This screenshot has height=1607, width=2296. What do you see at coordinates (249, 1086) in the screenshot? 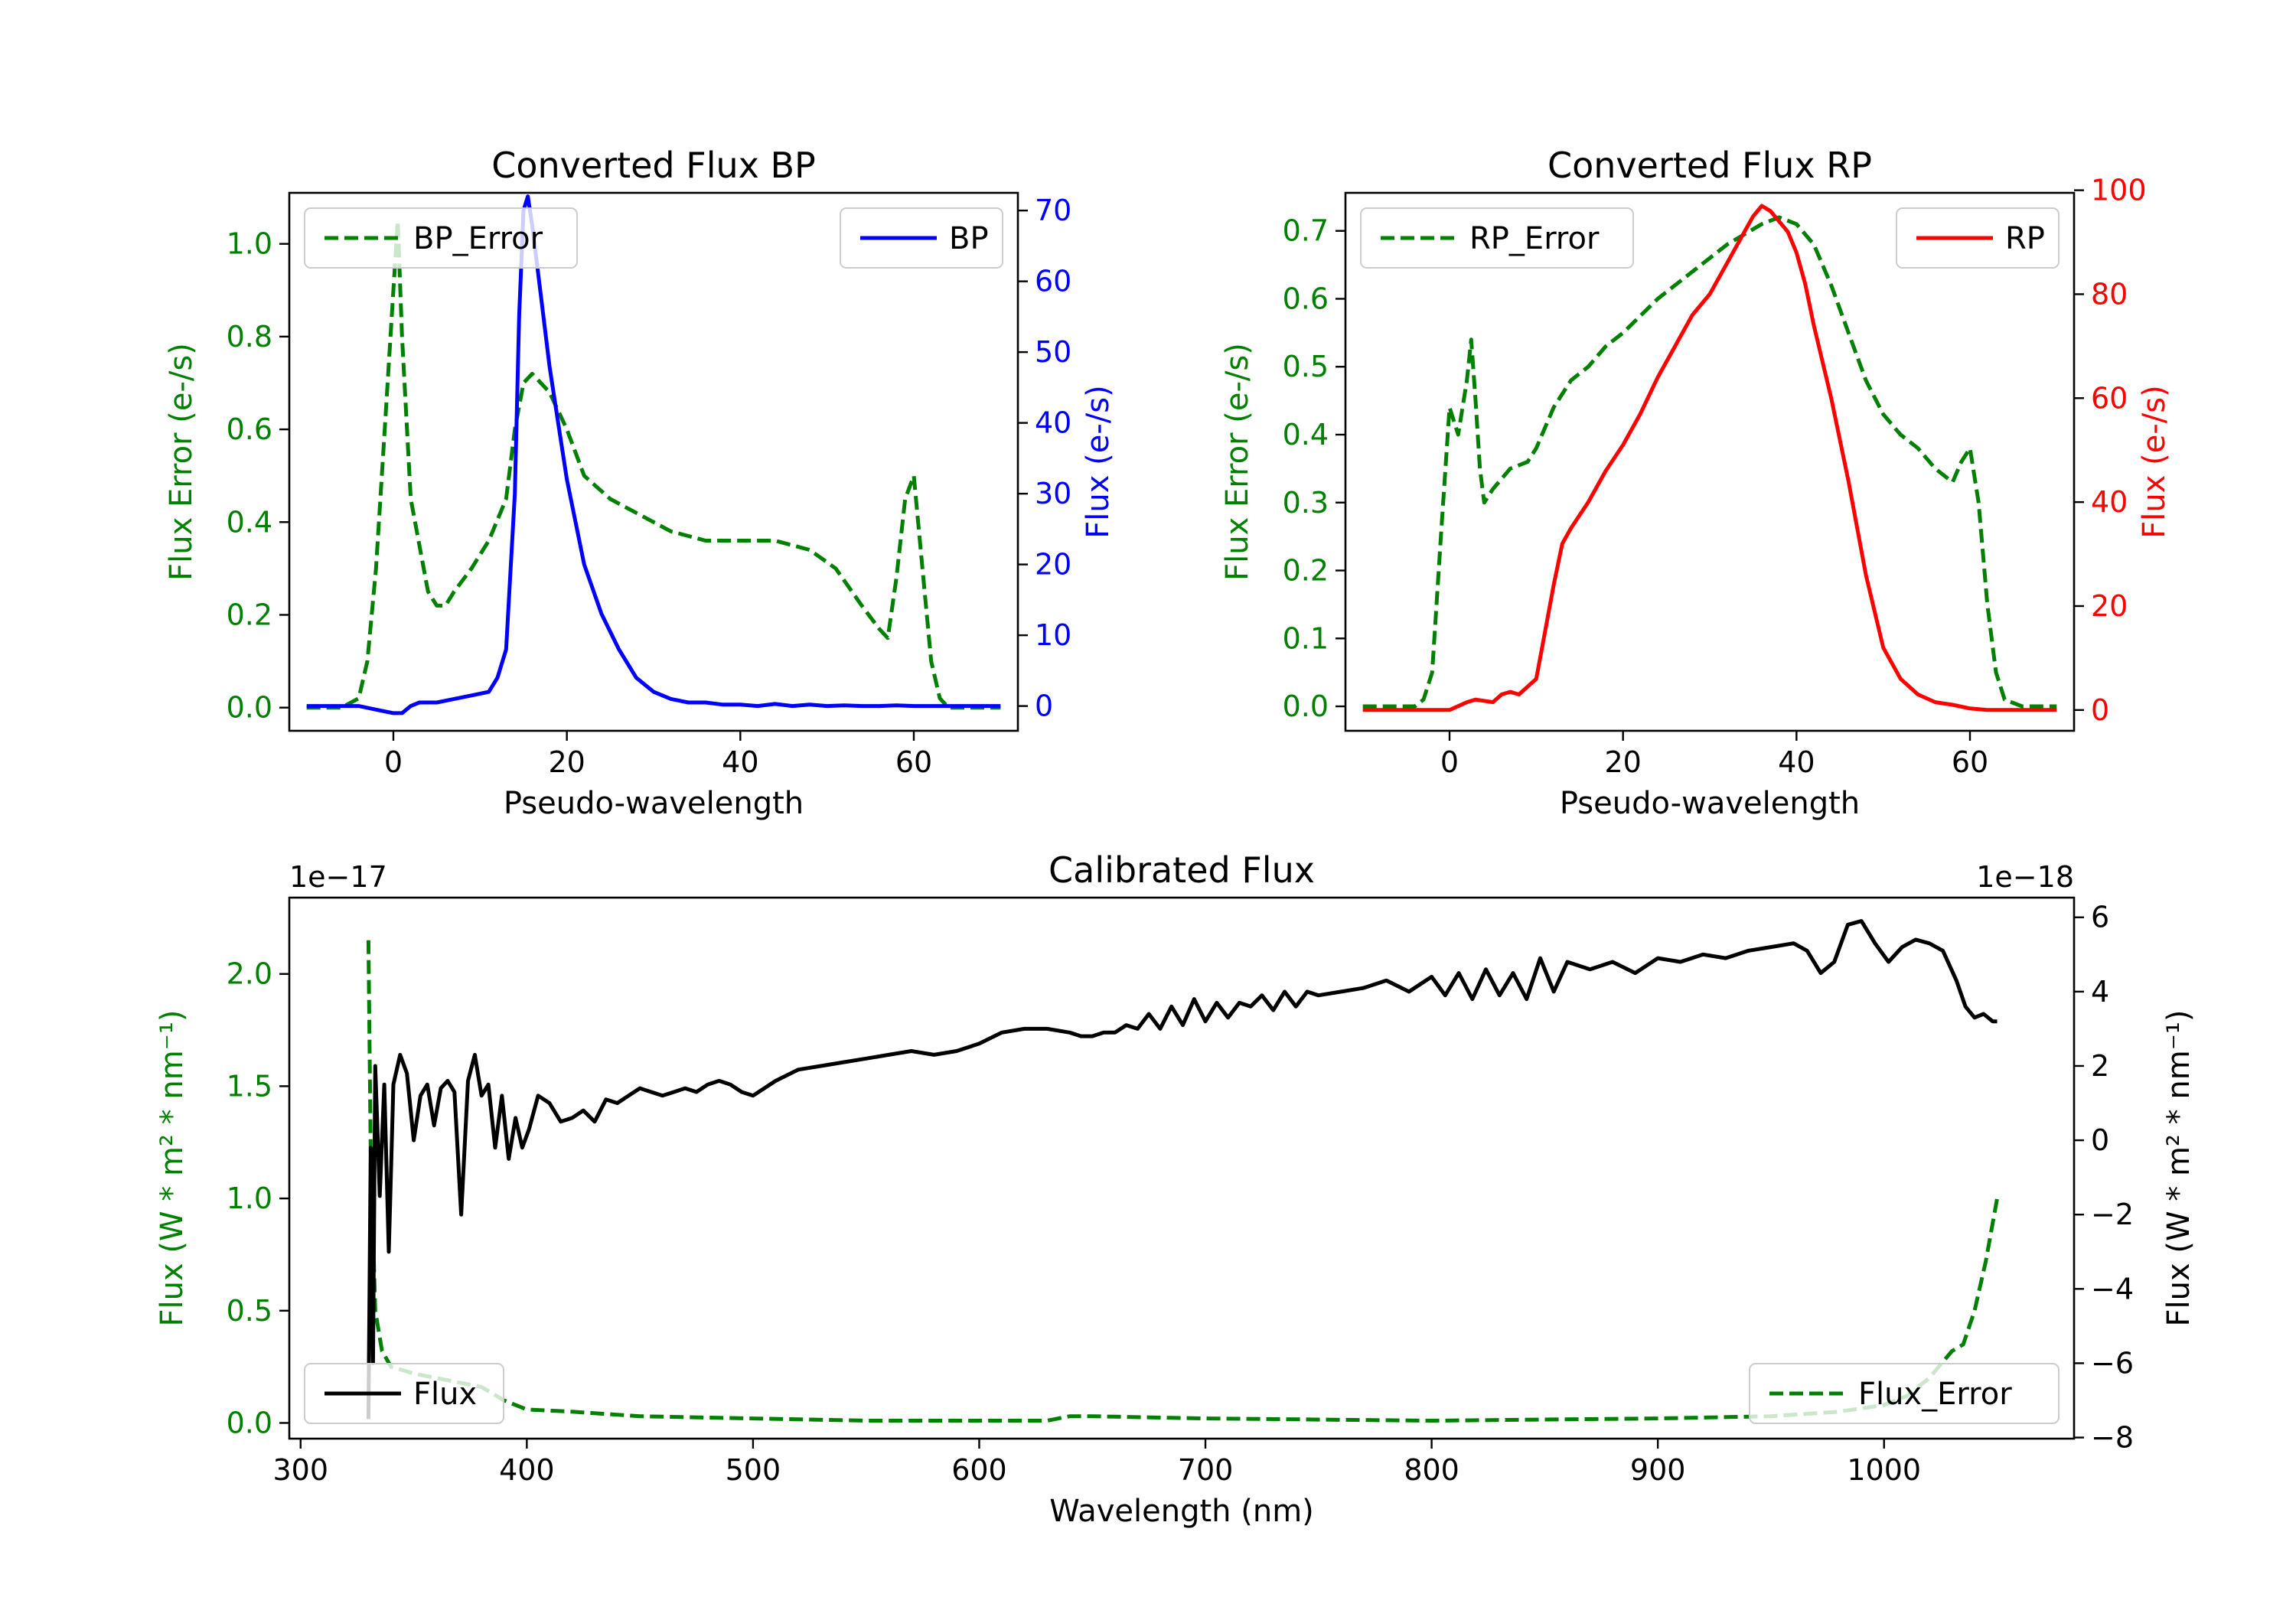
I see `y-left-tick-label: 1.5` at bounding box center [249, 1086].